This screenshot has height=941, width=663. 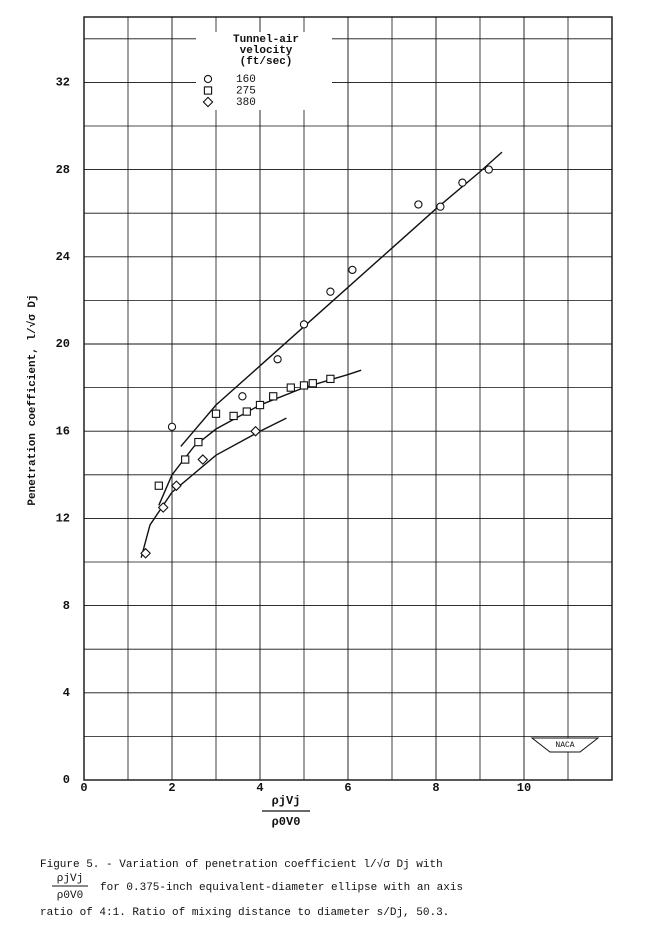 What do you see at coordinates (266, 40) in the screenshot?
I see `legend-title: Tunnel-air` at bounding box center [266, 40].